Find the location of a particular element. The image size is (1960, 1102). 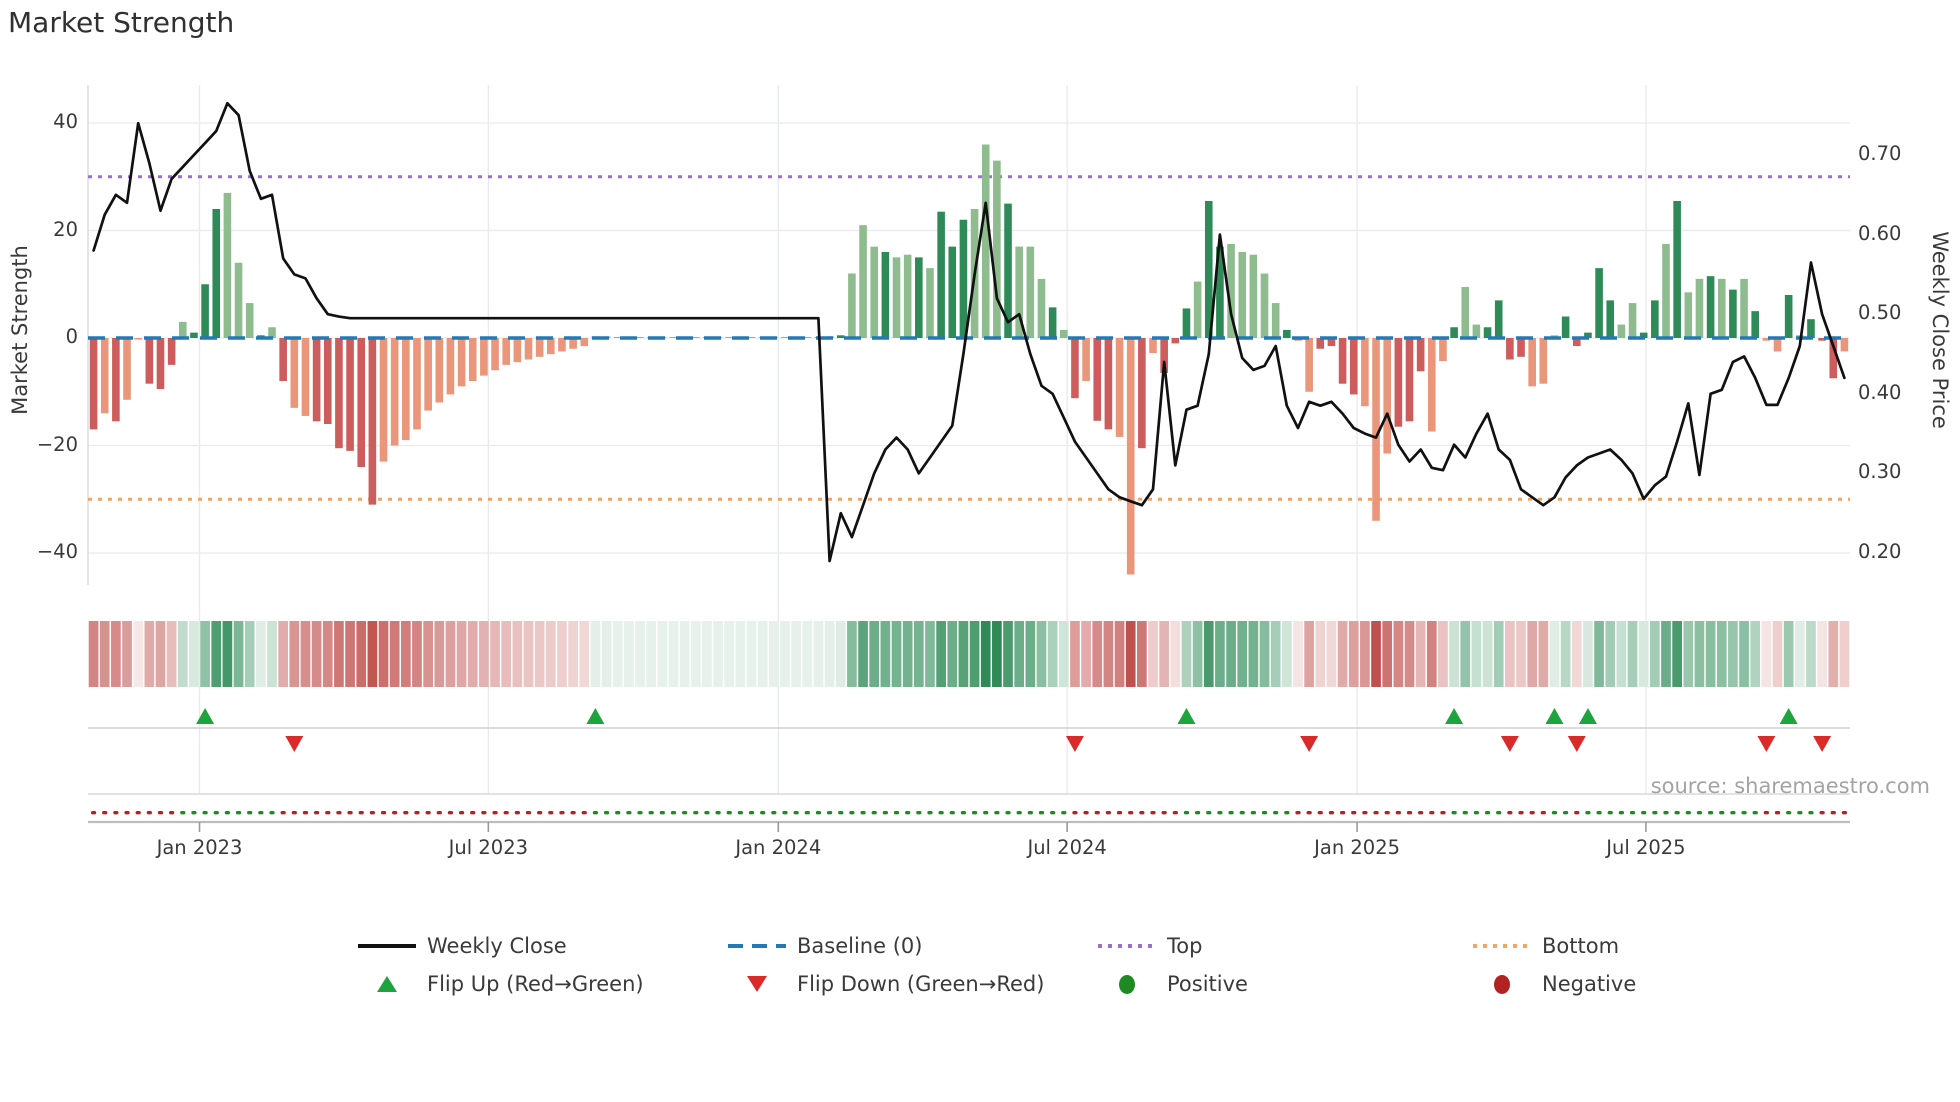

legend-item-flip-up: Flip Up (Red→Green) is located at coordinates (501, 984).